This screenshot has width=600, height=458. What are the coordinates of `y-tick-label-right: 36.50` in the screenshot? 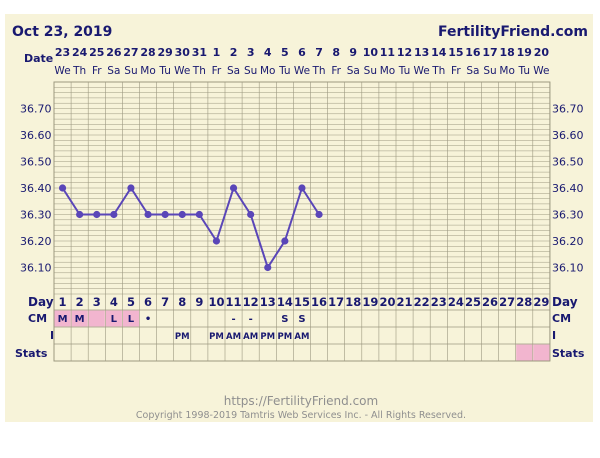 It's located at (568, 162).